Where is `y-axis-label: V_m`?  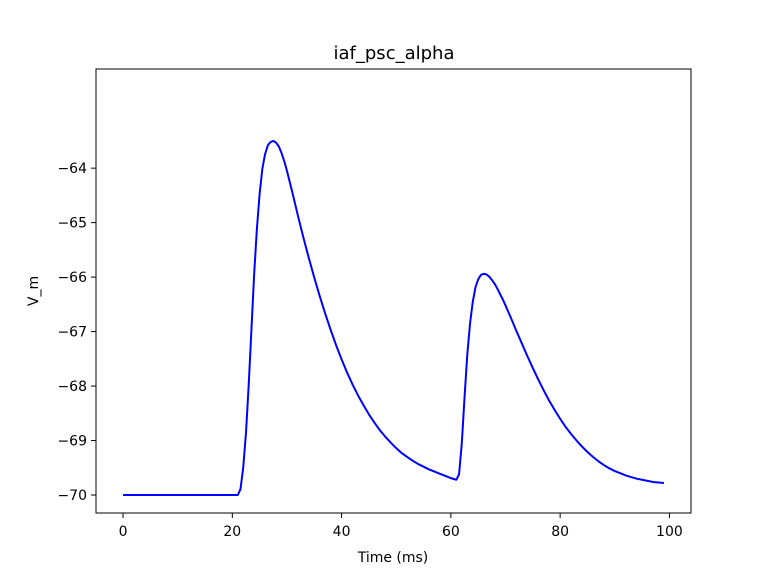
y-axis-label: V_m is located at coordinates (34, 291).